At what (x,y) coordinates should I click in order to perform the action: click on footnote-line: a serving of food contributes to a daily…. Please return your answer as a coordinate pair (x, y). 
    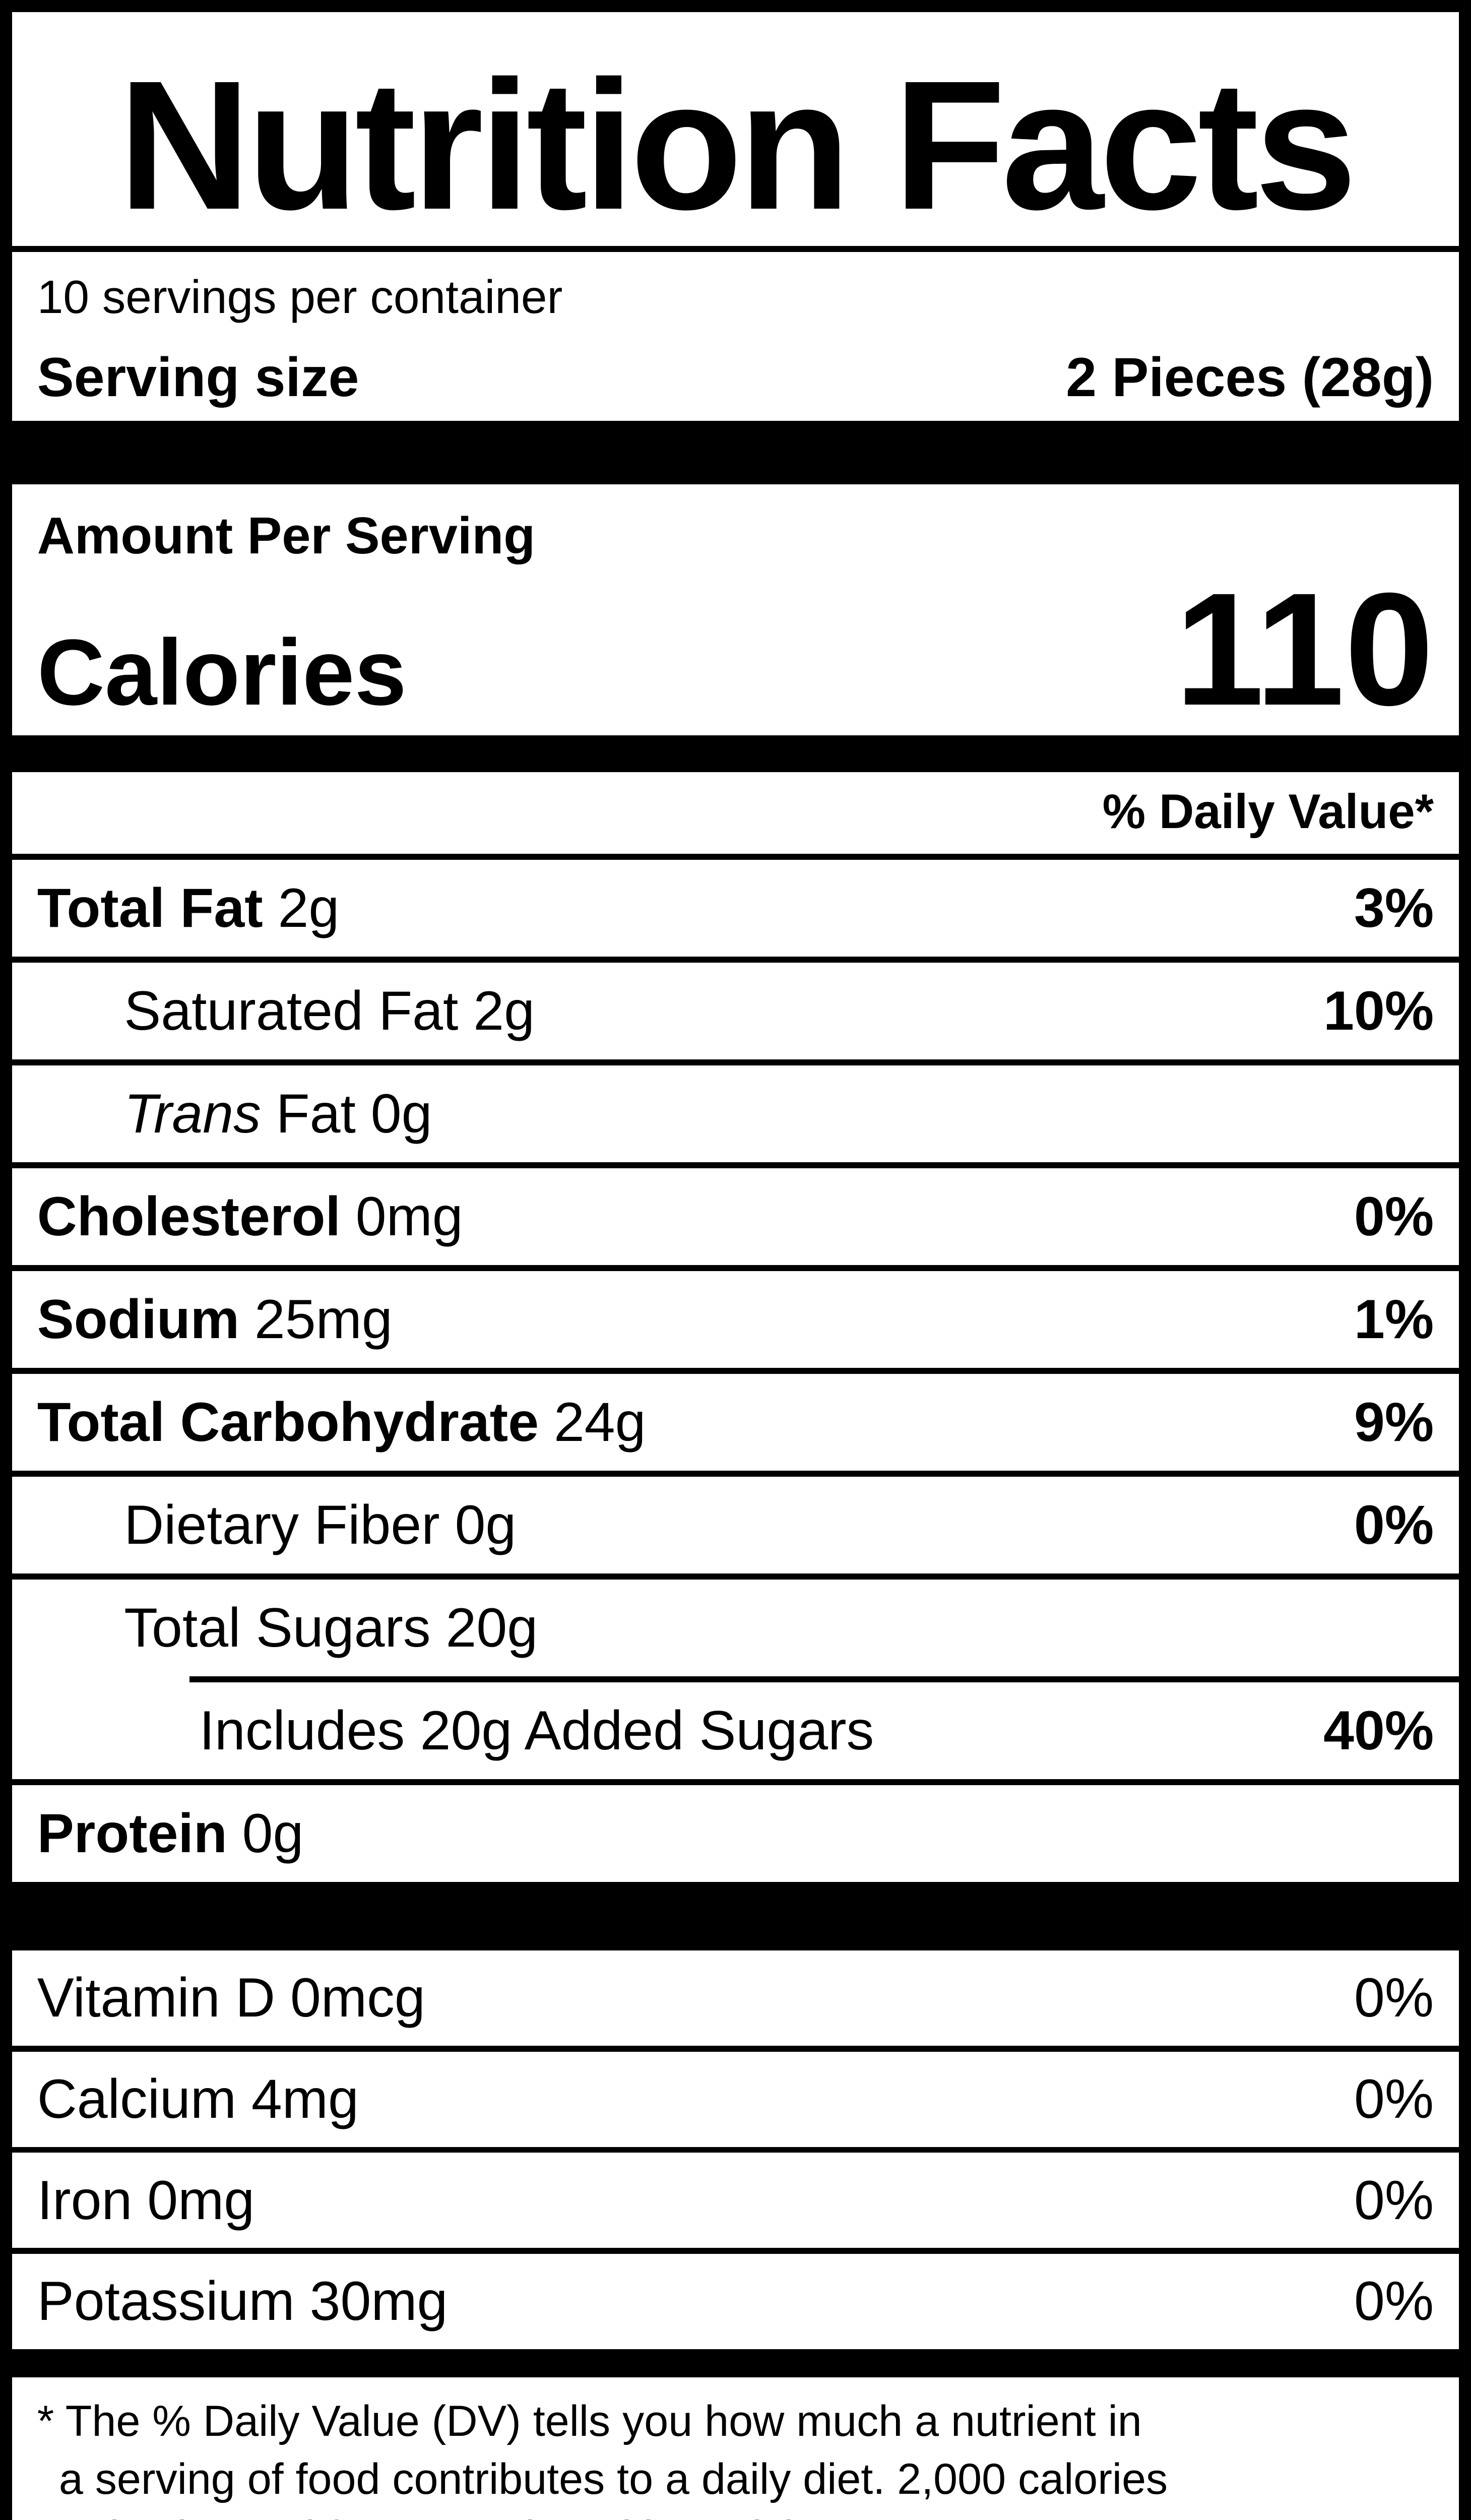
    Looking at the image, I should click on (613, 2479).